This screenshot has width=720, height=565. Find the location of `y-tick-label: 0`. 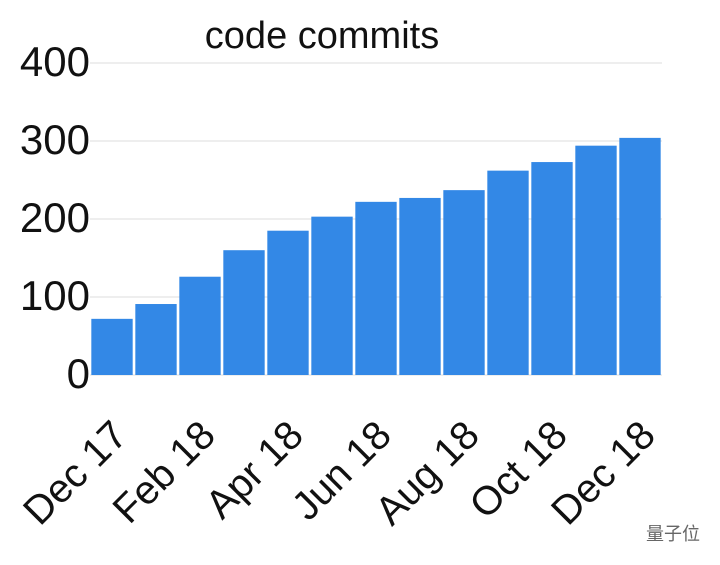

y-tick-label: 0 is located at coordinates (78, 373).